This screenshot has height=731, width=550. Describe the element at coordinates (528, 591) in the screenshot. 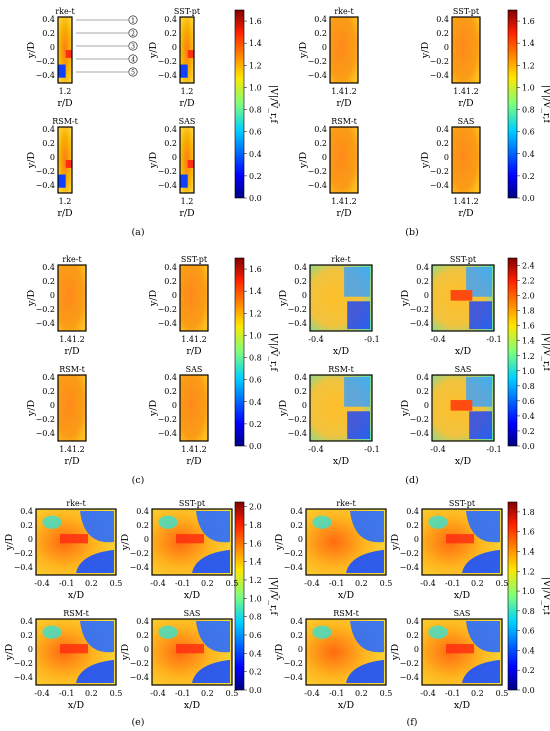

I see `colorbar-tick-label: 1.0` at that location.